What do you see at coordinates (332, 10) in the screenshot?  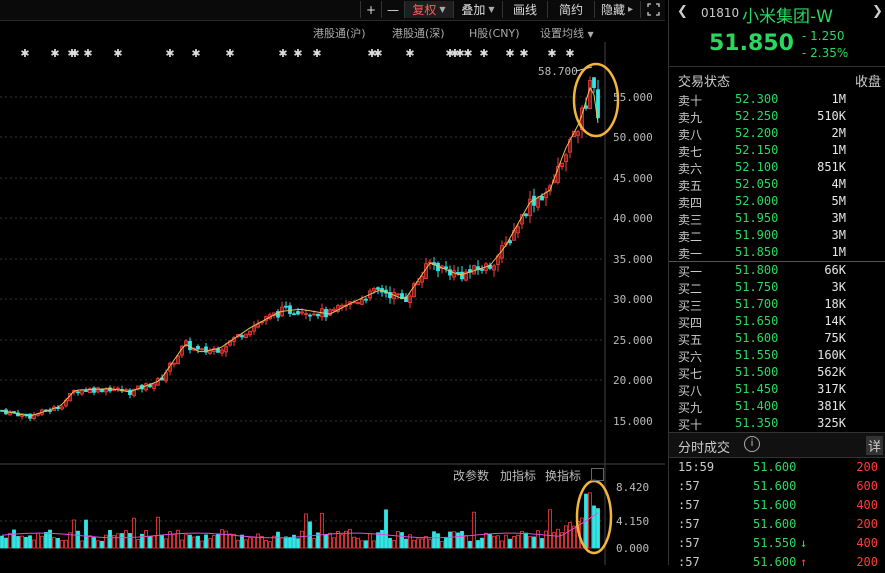 I see `chart-toolbar: + — 复权 ▼ 叠加 ▼ 画线 简约 隐藏 ▸` at bounding box center [332, 10].